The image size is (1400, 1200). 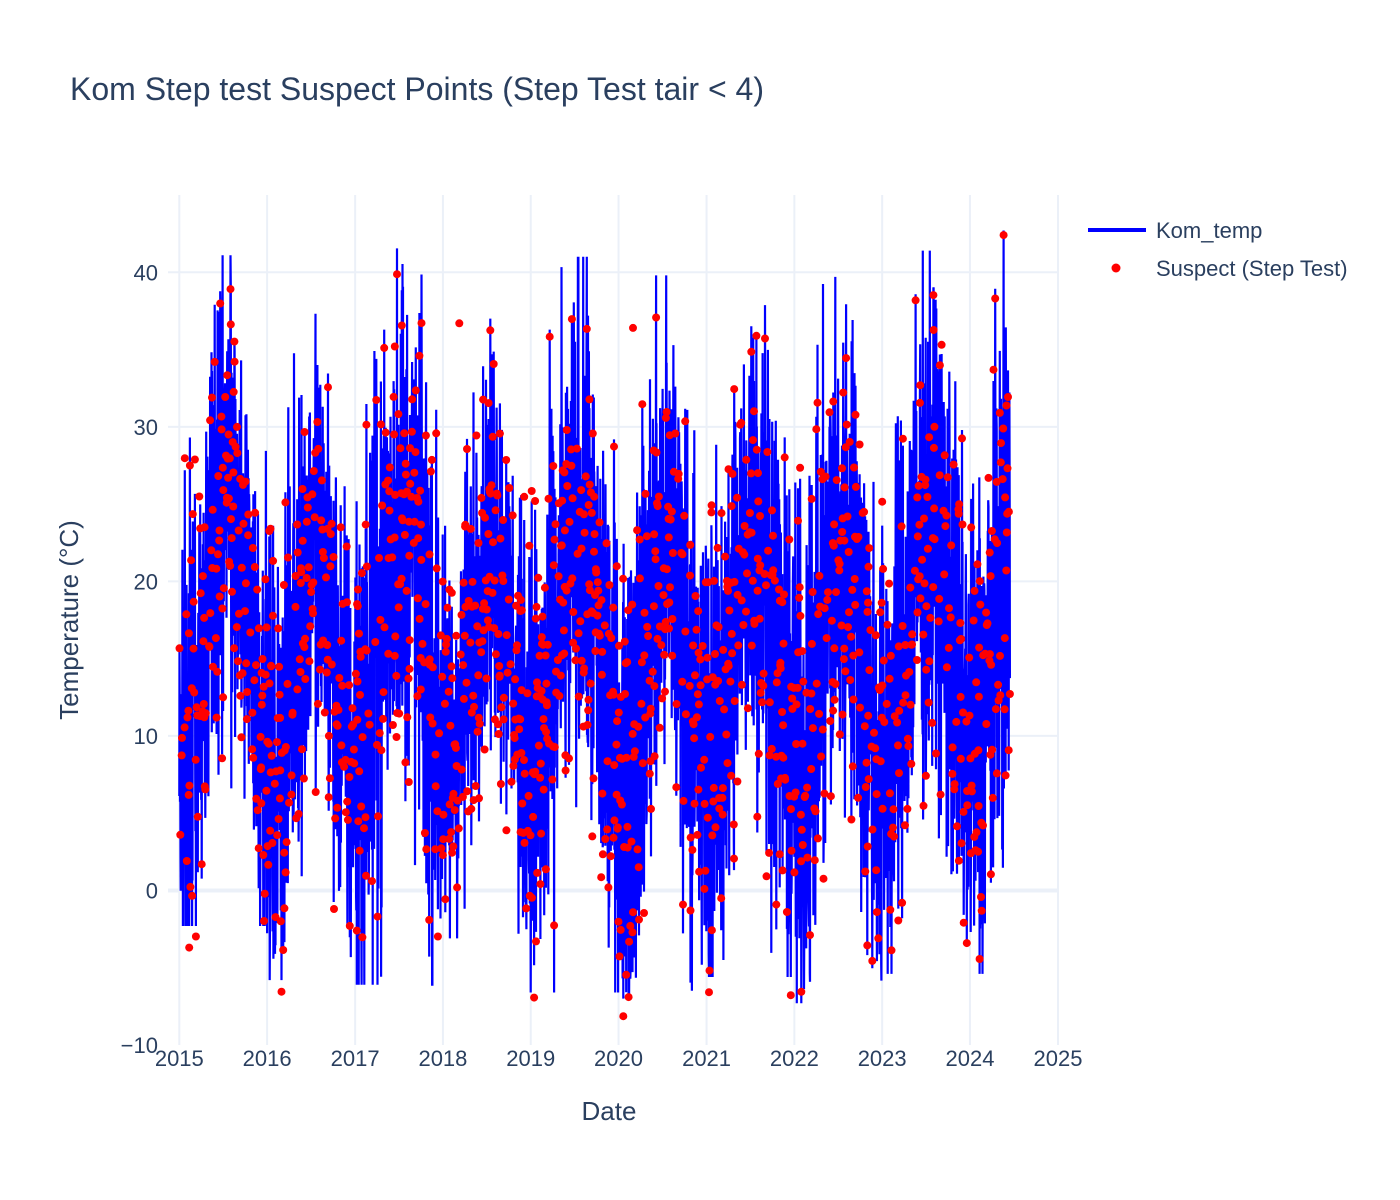 I want to click on legend-item-suspect: Suspect (Step Test), so click(x=1229, y=268).